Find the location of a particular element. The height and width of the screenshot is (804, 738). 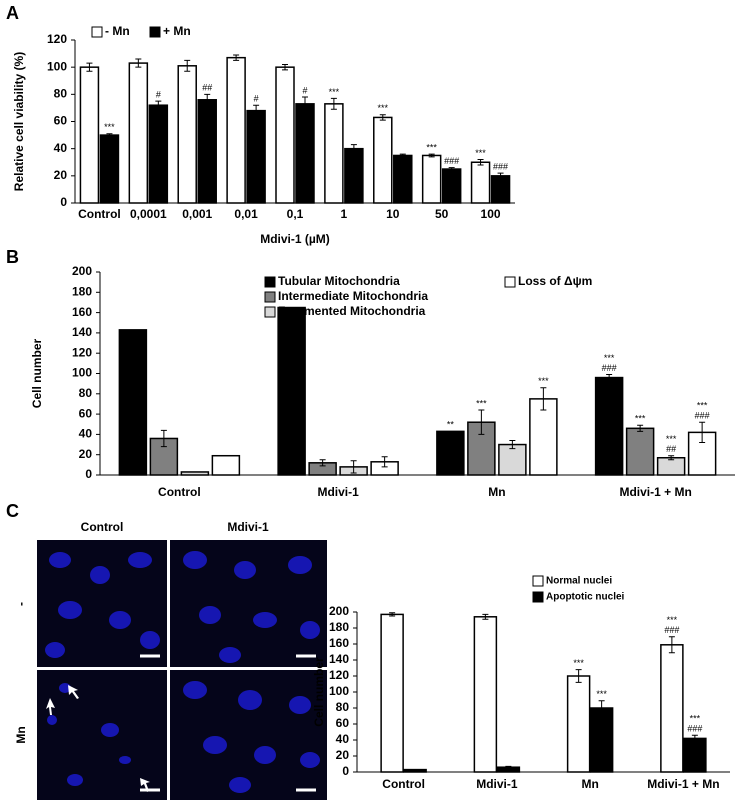

y-axis-label: Cell number is located at coordinates (319, 692).